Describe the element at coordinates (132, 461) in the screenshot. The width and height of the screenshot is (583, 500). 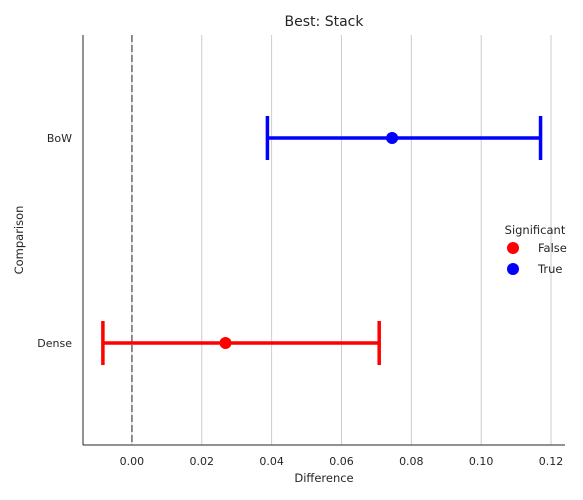
I see `x-tick-label: 0.00` at that location.